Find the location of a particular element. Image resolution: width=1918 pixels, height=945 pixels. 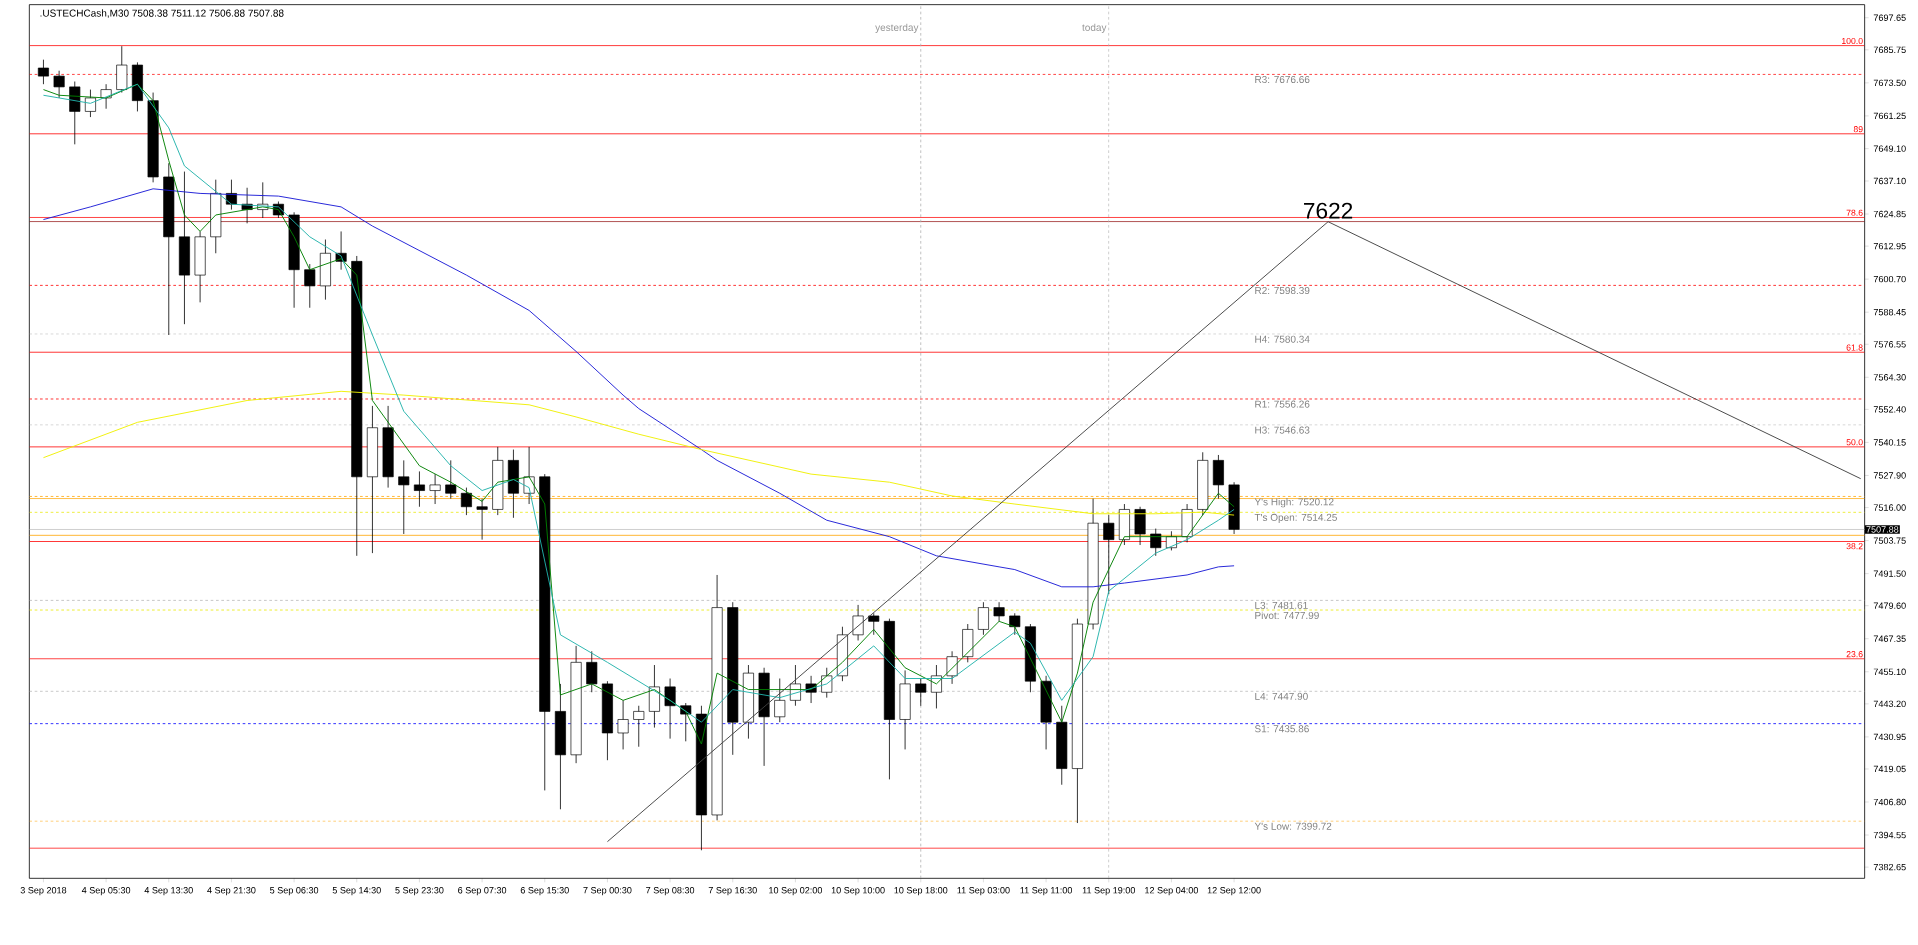

y-tick-label: 7419.05 is located at coordinates (1889, 769).